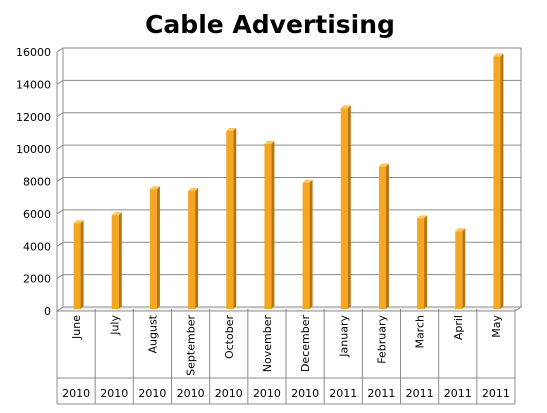  Describe the element at coordinates (47, 311) in the screenshot. I see `y-tick-label: 0` at that location.